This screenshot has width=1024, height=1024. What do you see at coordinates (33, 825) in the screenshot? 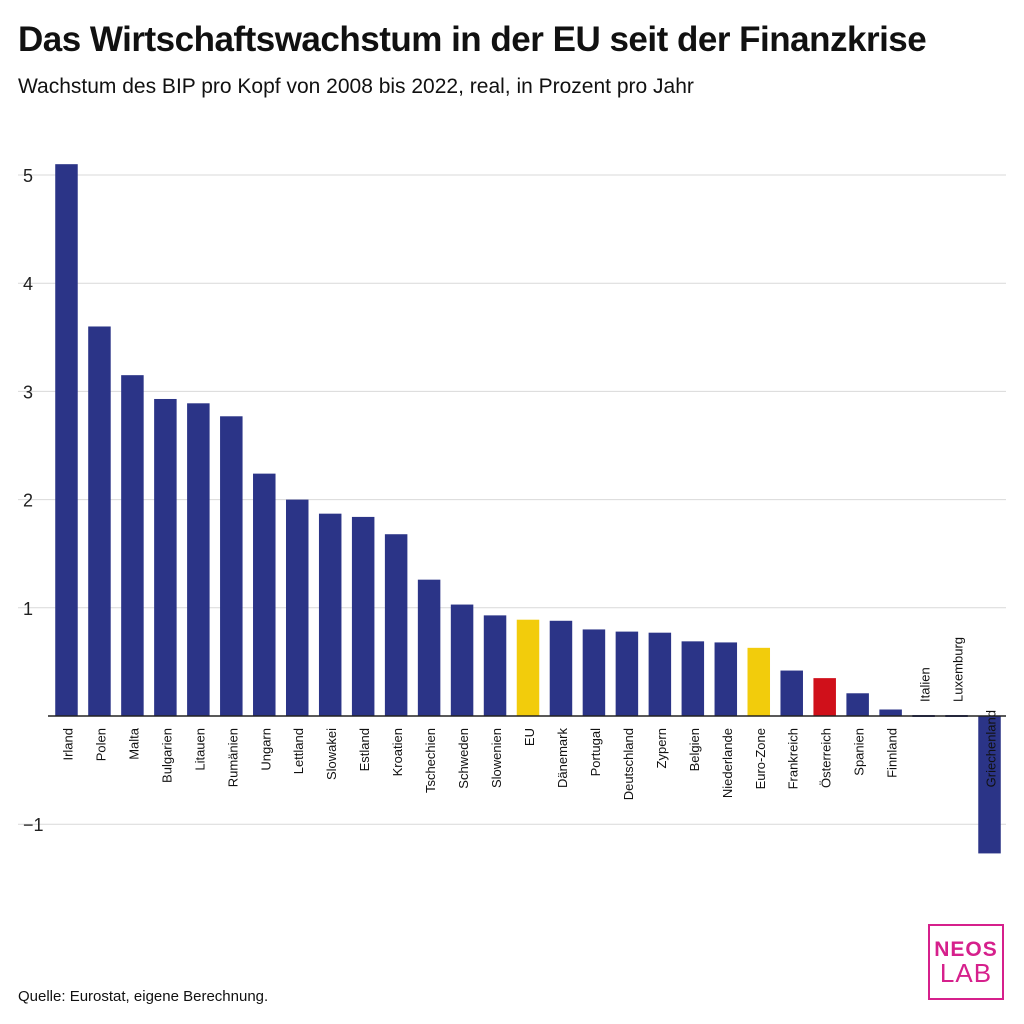
I see `y-tick-label: −1` at bounding box center [33, 825].